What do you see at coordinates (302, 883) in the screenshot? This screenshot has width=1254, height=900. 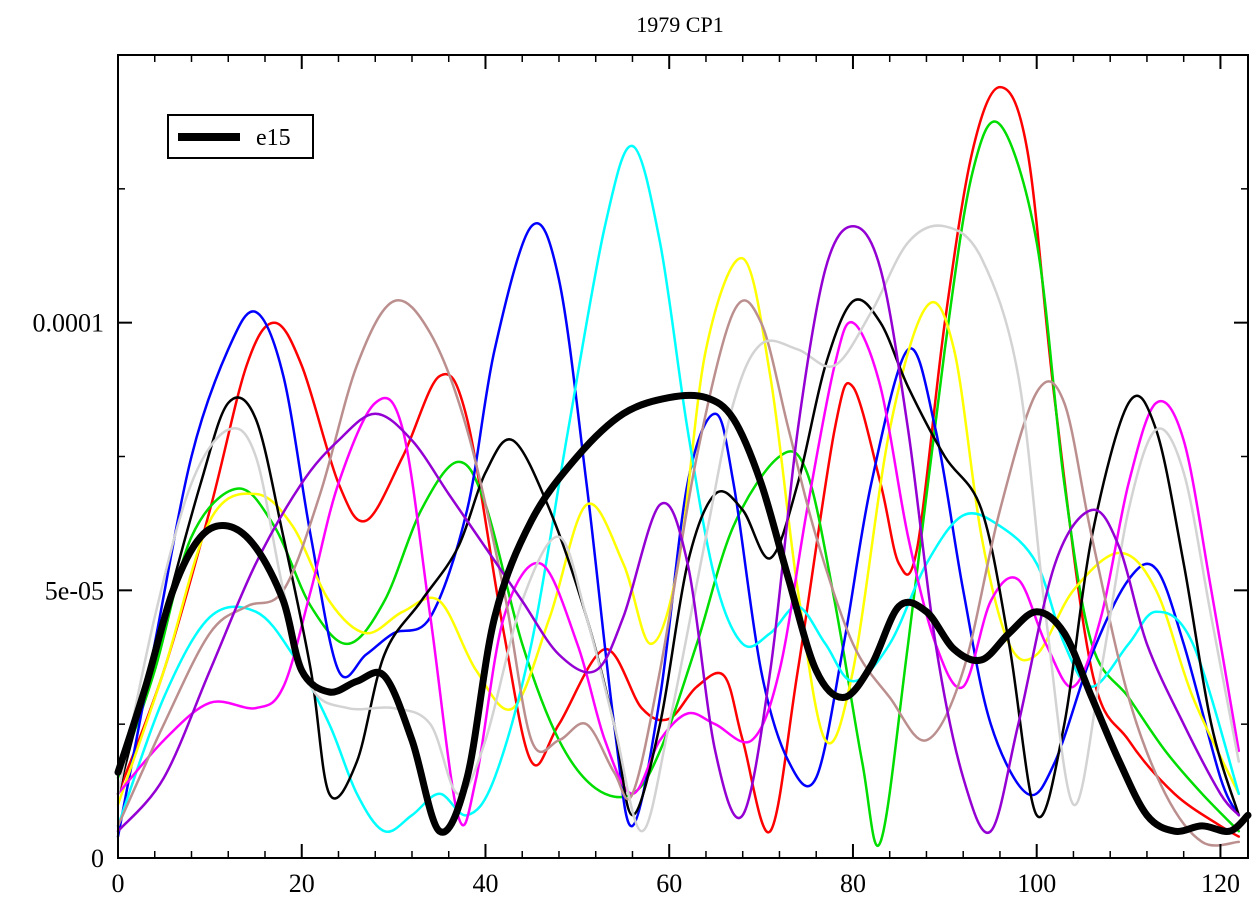 I see `x-tick-label: 20` at bounding box center [302, 883].